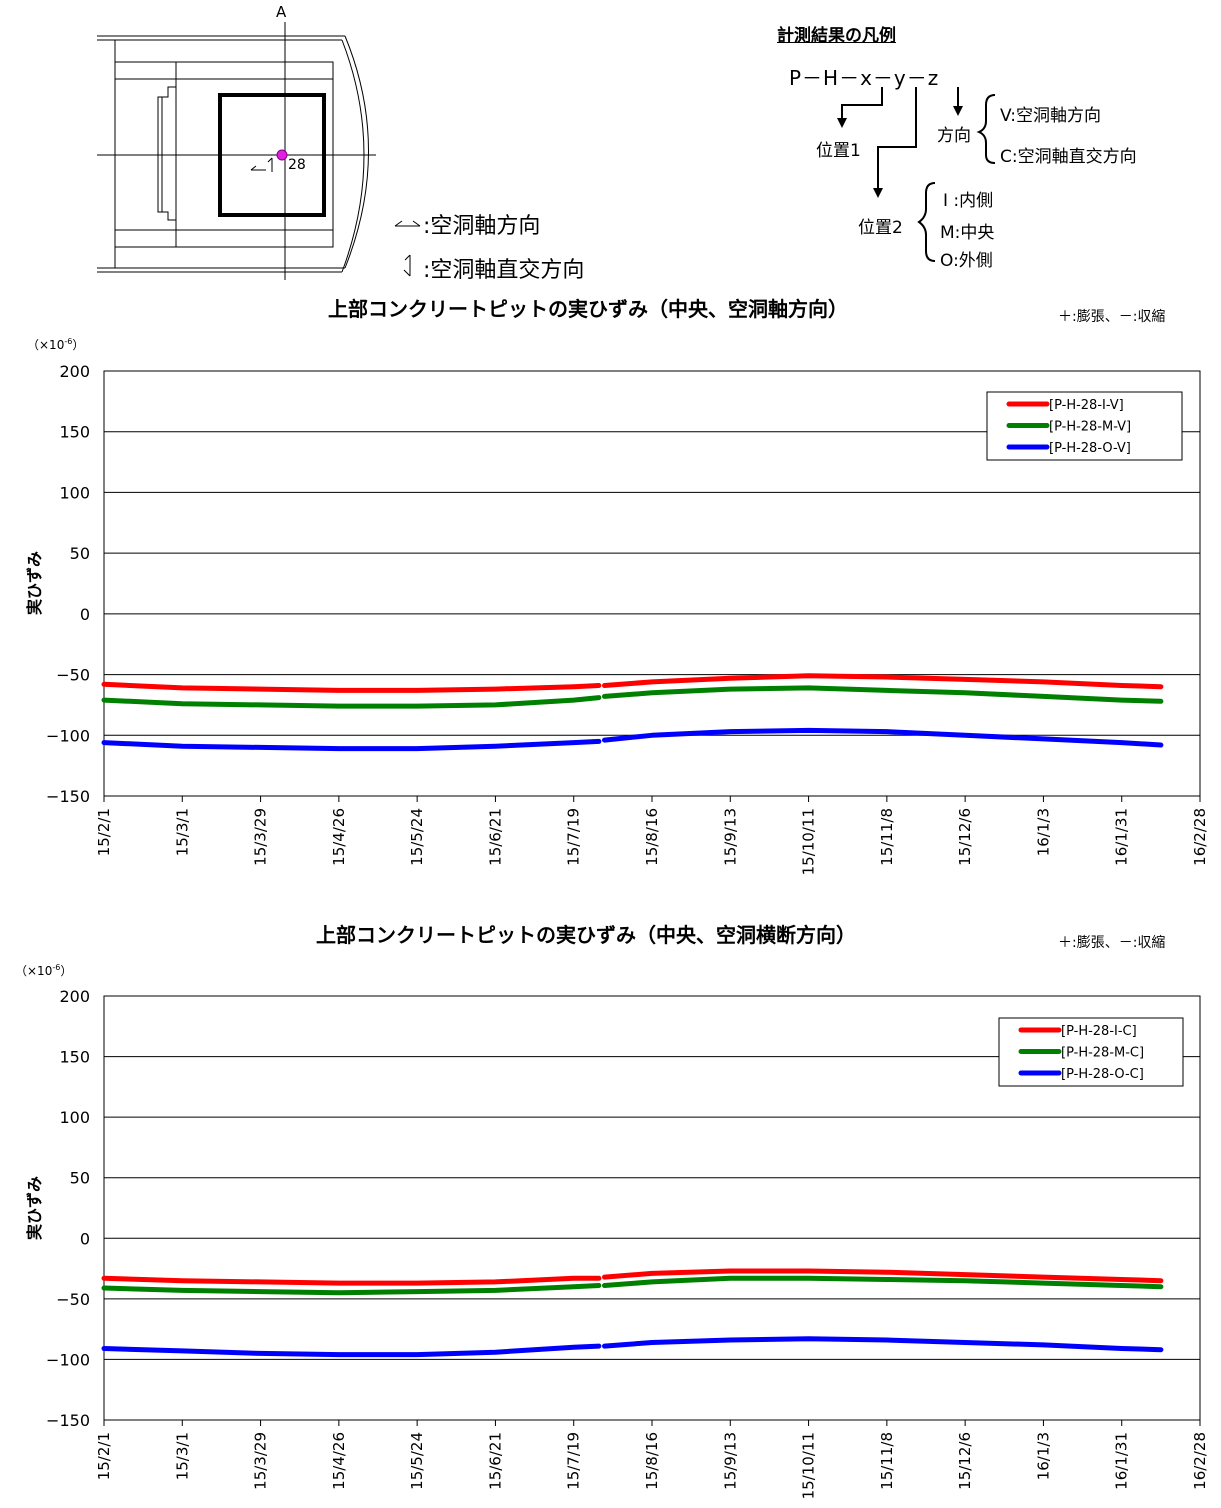 This screenshot has height=1508, width=1221. What do you see at coordinates (1102, 1053) in the screenshot?
I see `legend-entry: [P-H-28-M-C]` at bounding box center [1102, 1053].